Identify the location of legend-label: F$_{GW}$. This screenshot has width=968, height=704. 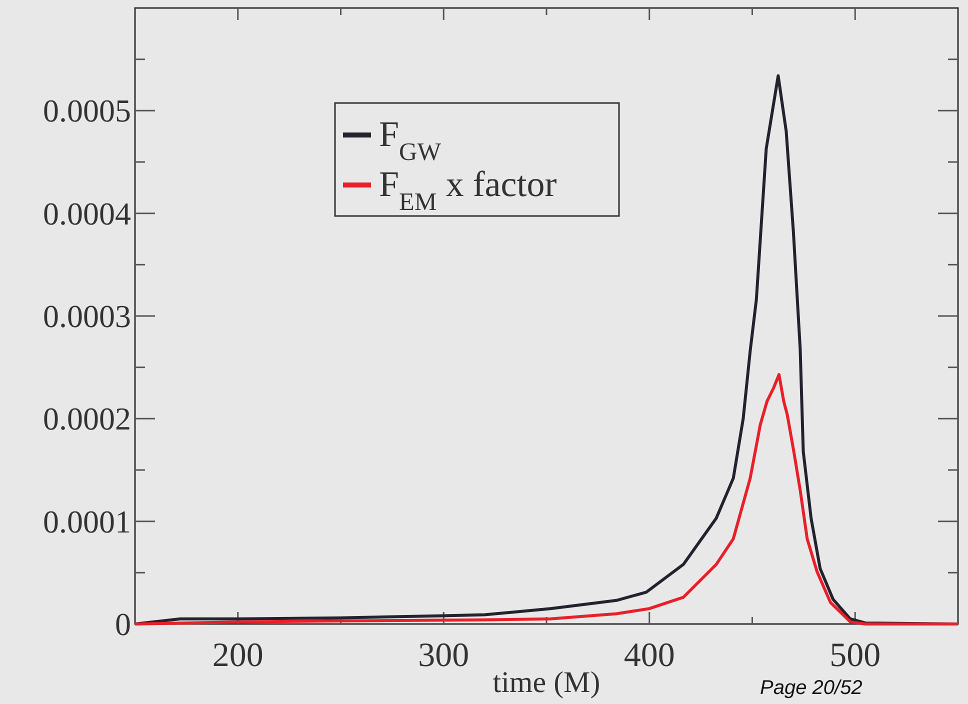
(410, 140).